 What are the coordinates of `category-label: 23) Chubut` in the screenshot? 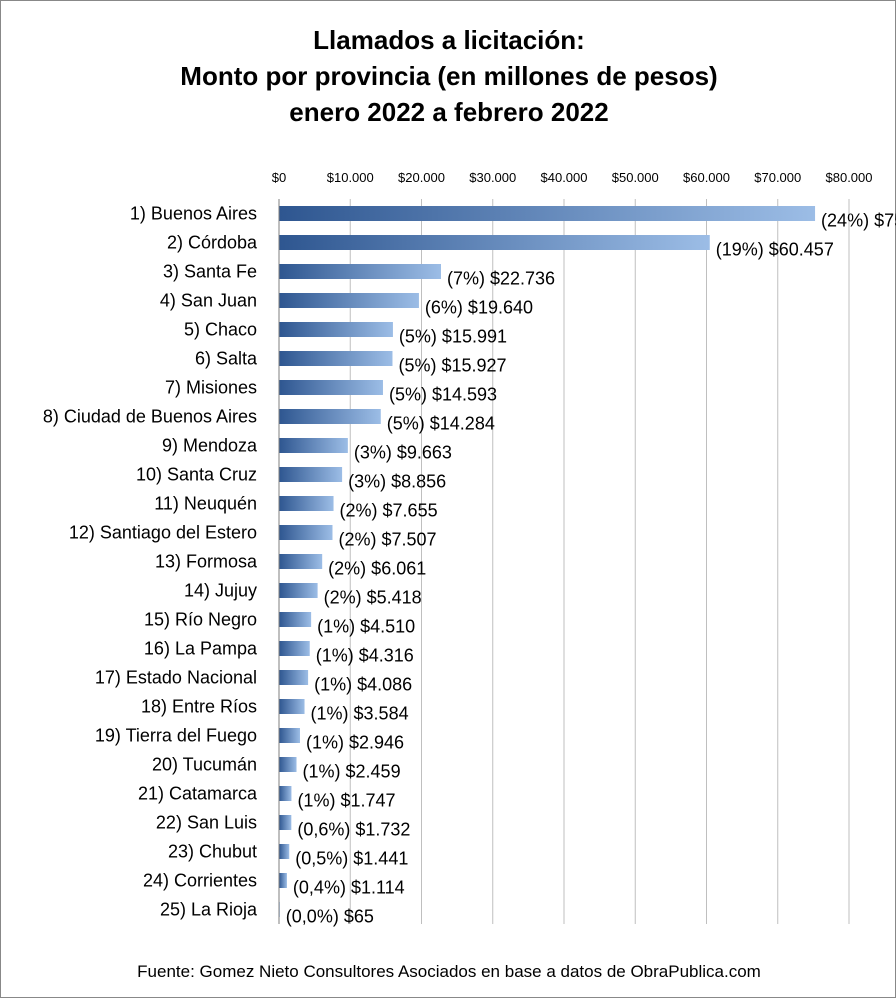 It's located at (212, 852).